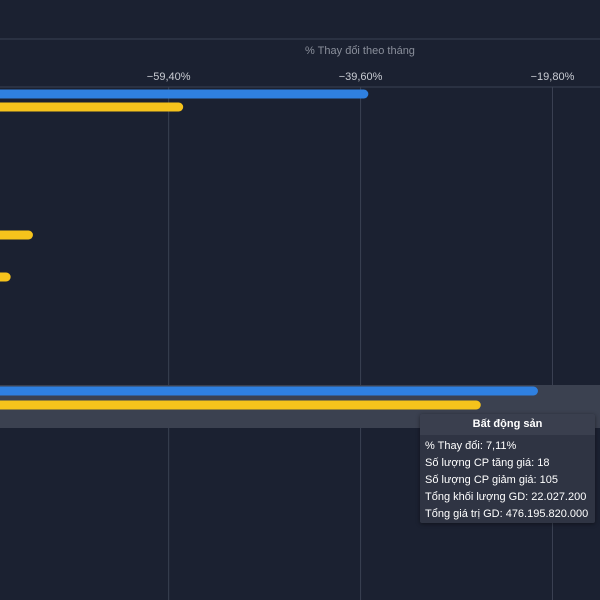 The height and width of the screenshot is (600, 600). I want to click on tooltip-line-volume: Tổng khối lượng GD: 22.027.200, so click(506, 497).